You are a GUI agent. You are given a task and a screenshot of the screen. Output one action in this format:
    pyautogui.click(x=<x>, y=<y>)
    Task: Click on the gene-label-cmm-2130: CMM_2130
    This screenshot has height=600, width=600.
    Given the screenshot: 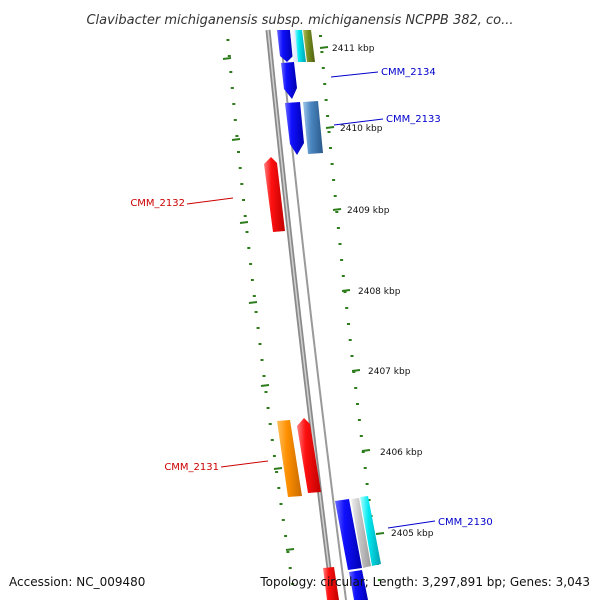 What is the action you would take?
    pyautogui.click(x=440, y=523)
    